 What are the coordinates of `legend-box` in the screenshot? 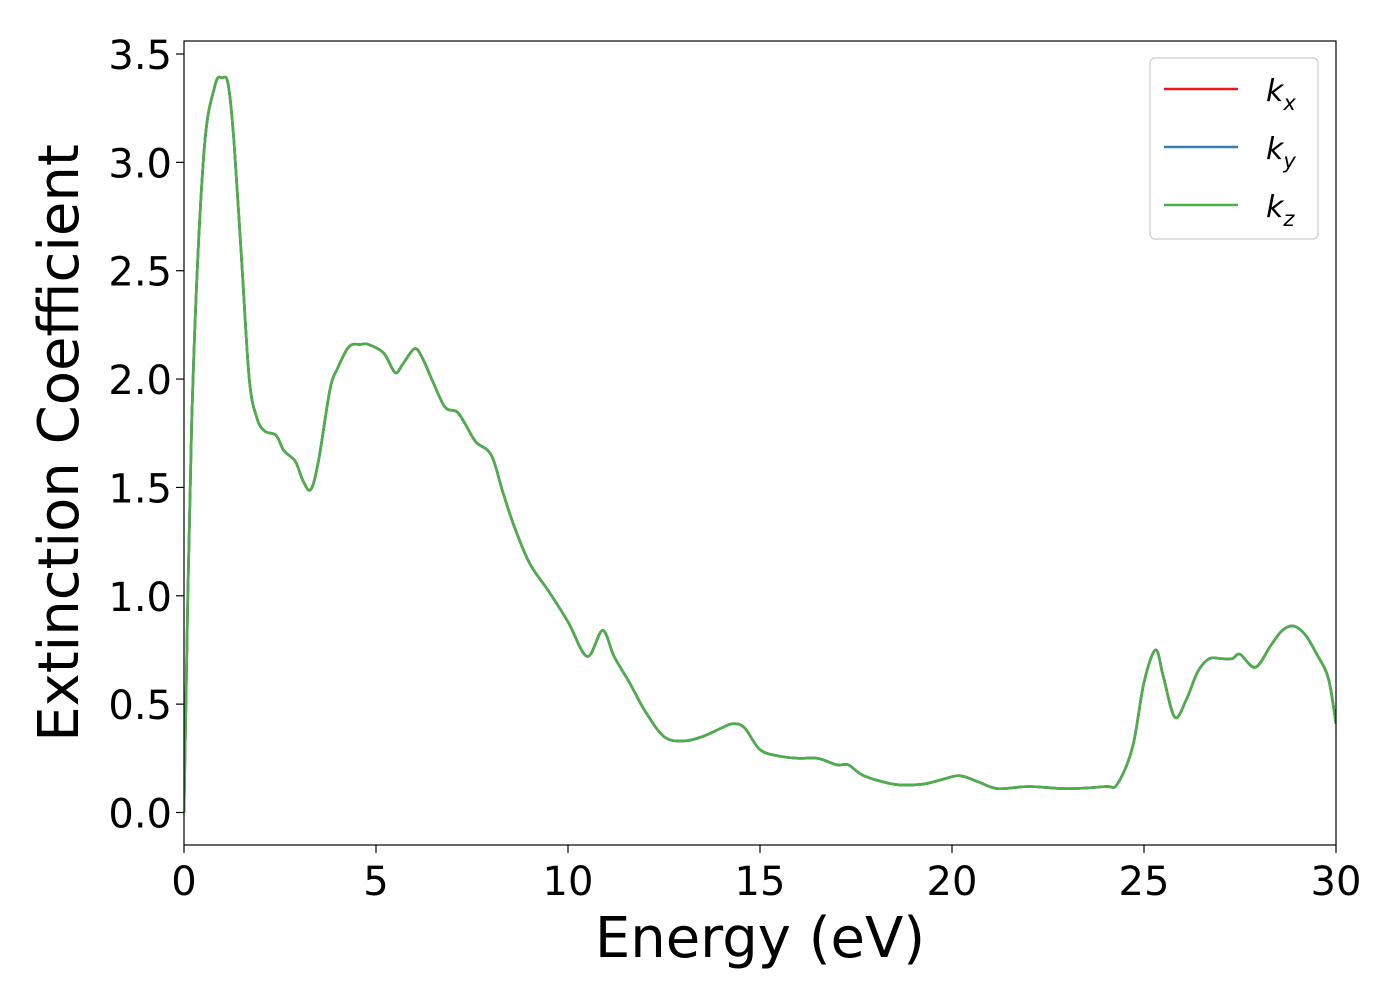 It's located at (1234, 148).